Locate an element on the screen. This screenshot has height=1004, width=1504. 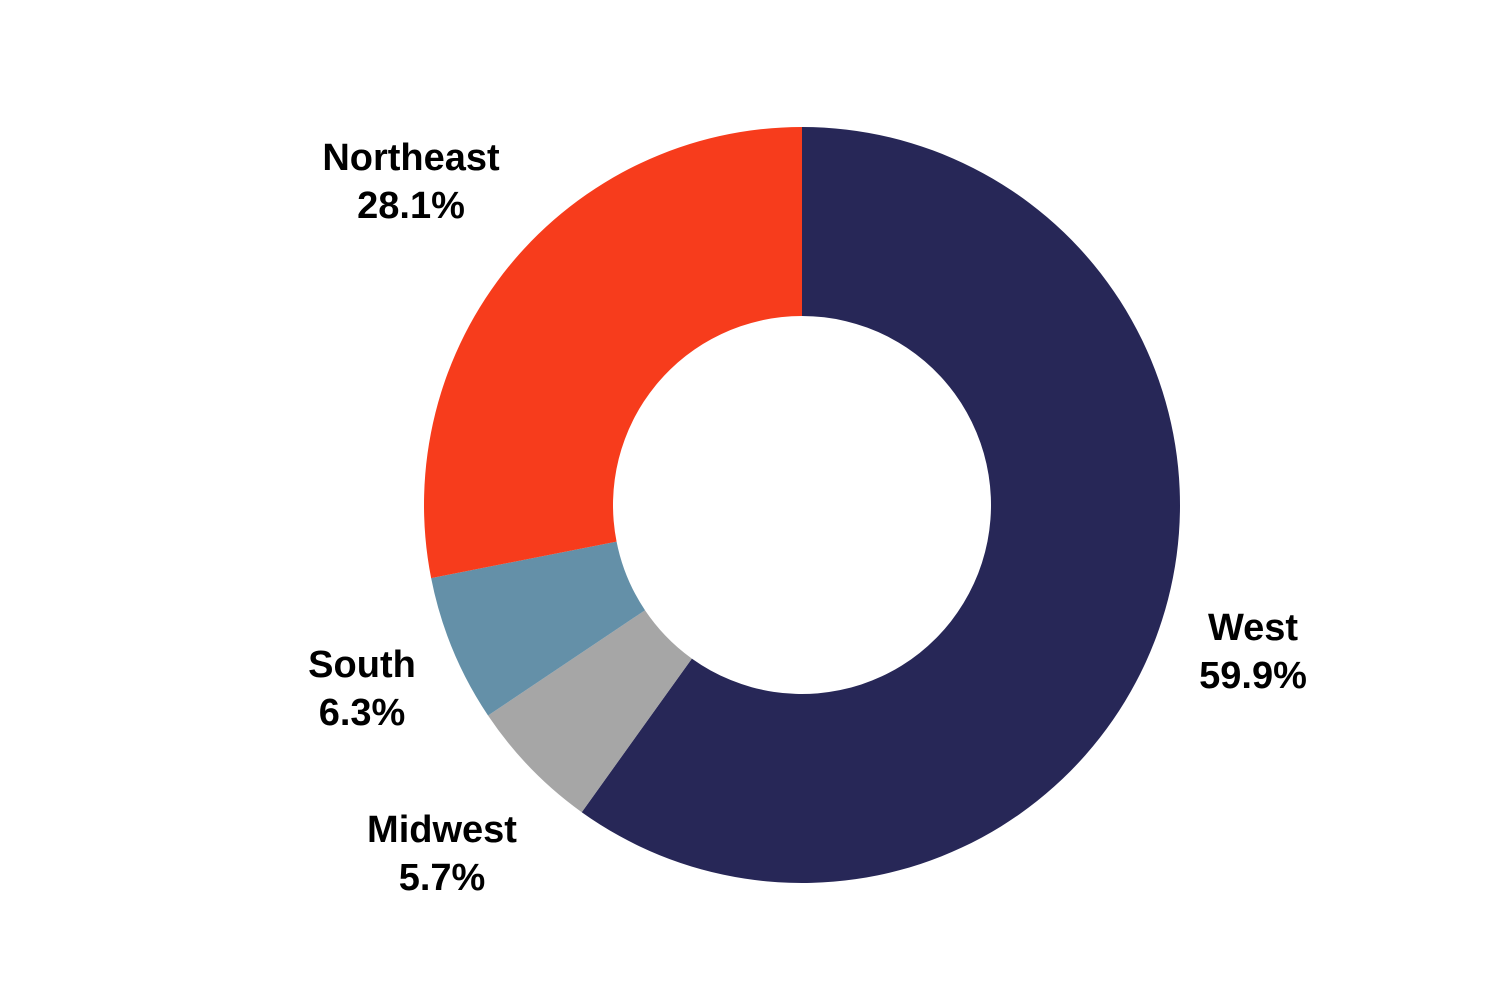
slice-value-label-south: 6.3% is located at coordinates (362, 713).